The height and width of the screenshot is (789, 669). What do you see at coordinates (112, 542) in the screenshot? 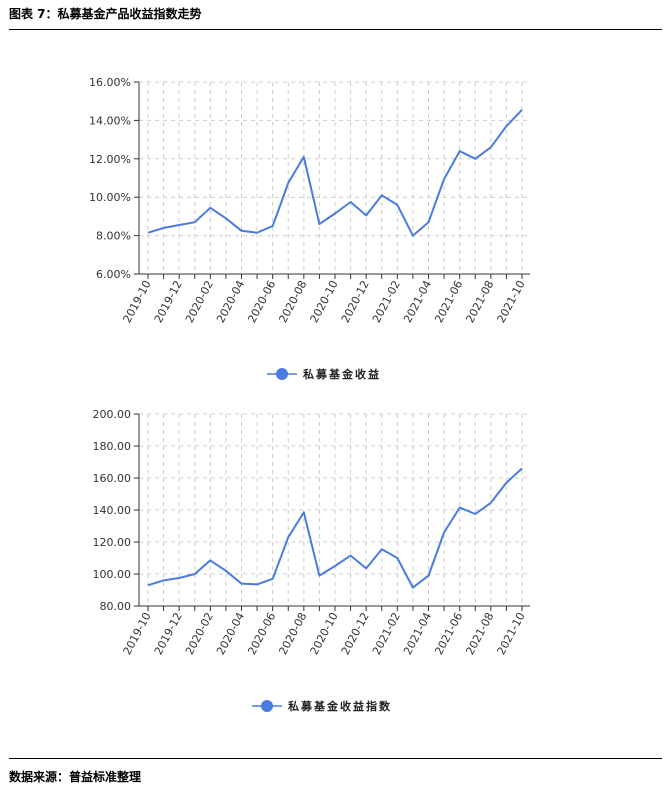
I see `y-tick-label: 120.00` at bounding box center [112, 542].